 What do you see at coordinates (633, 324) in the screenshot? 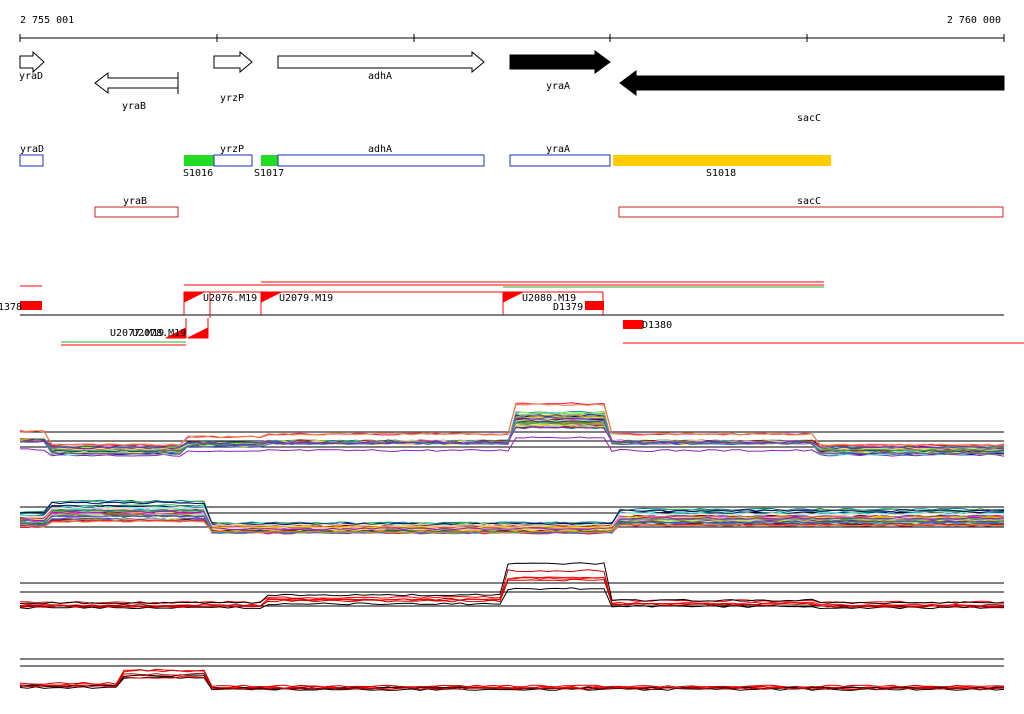
I see `transcript-block-D1380` at bounding box center [633, 324].